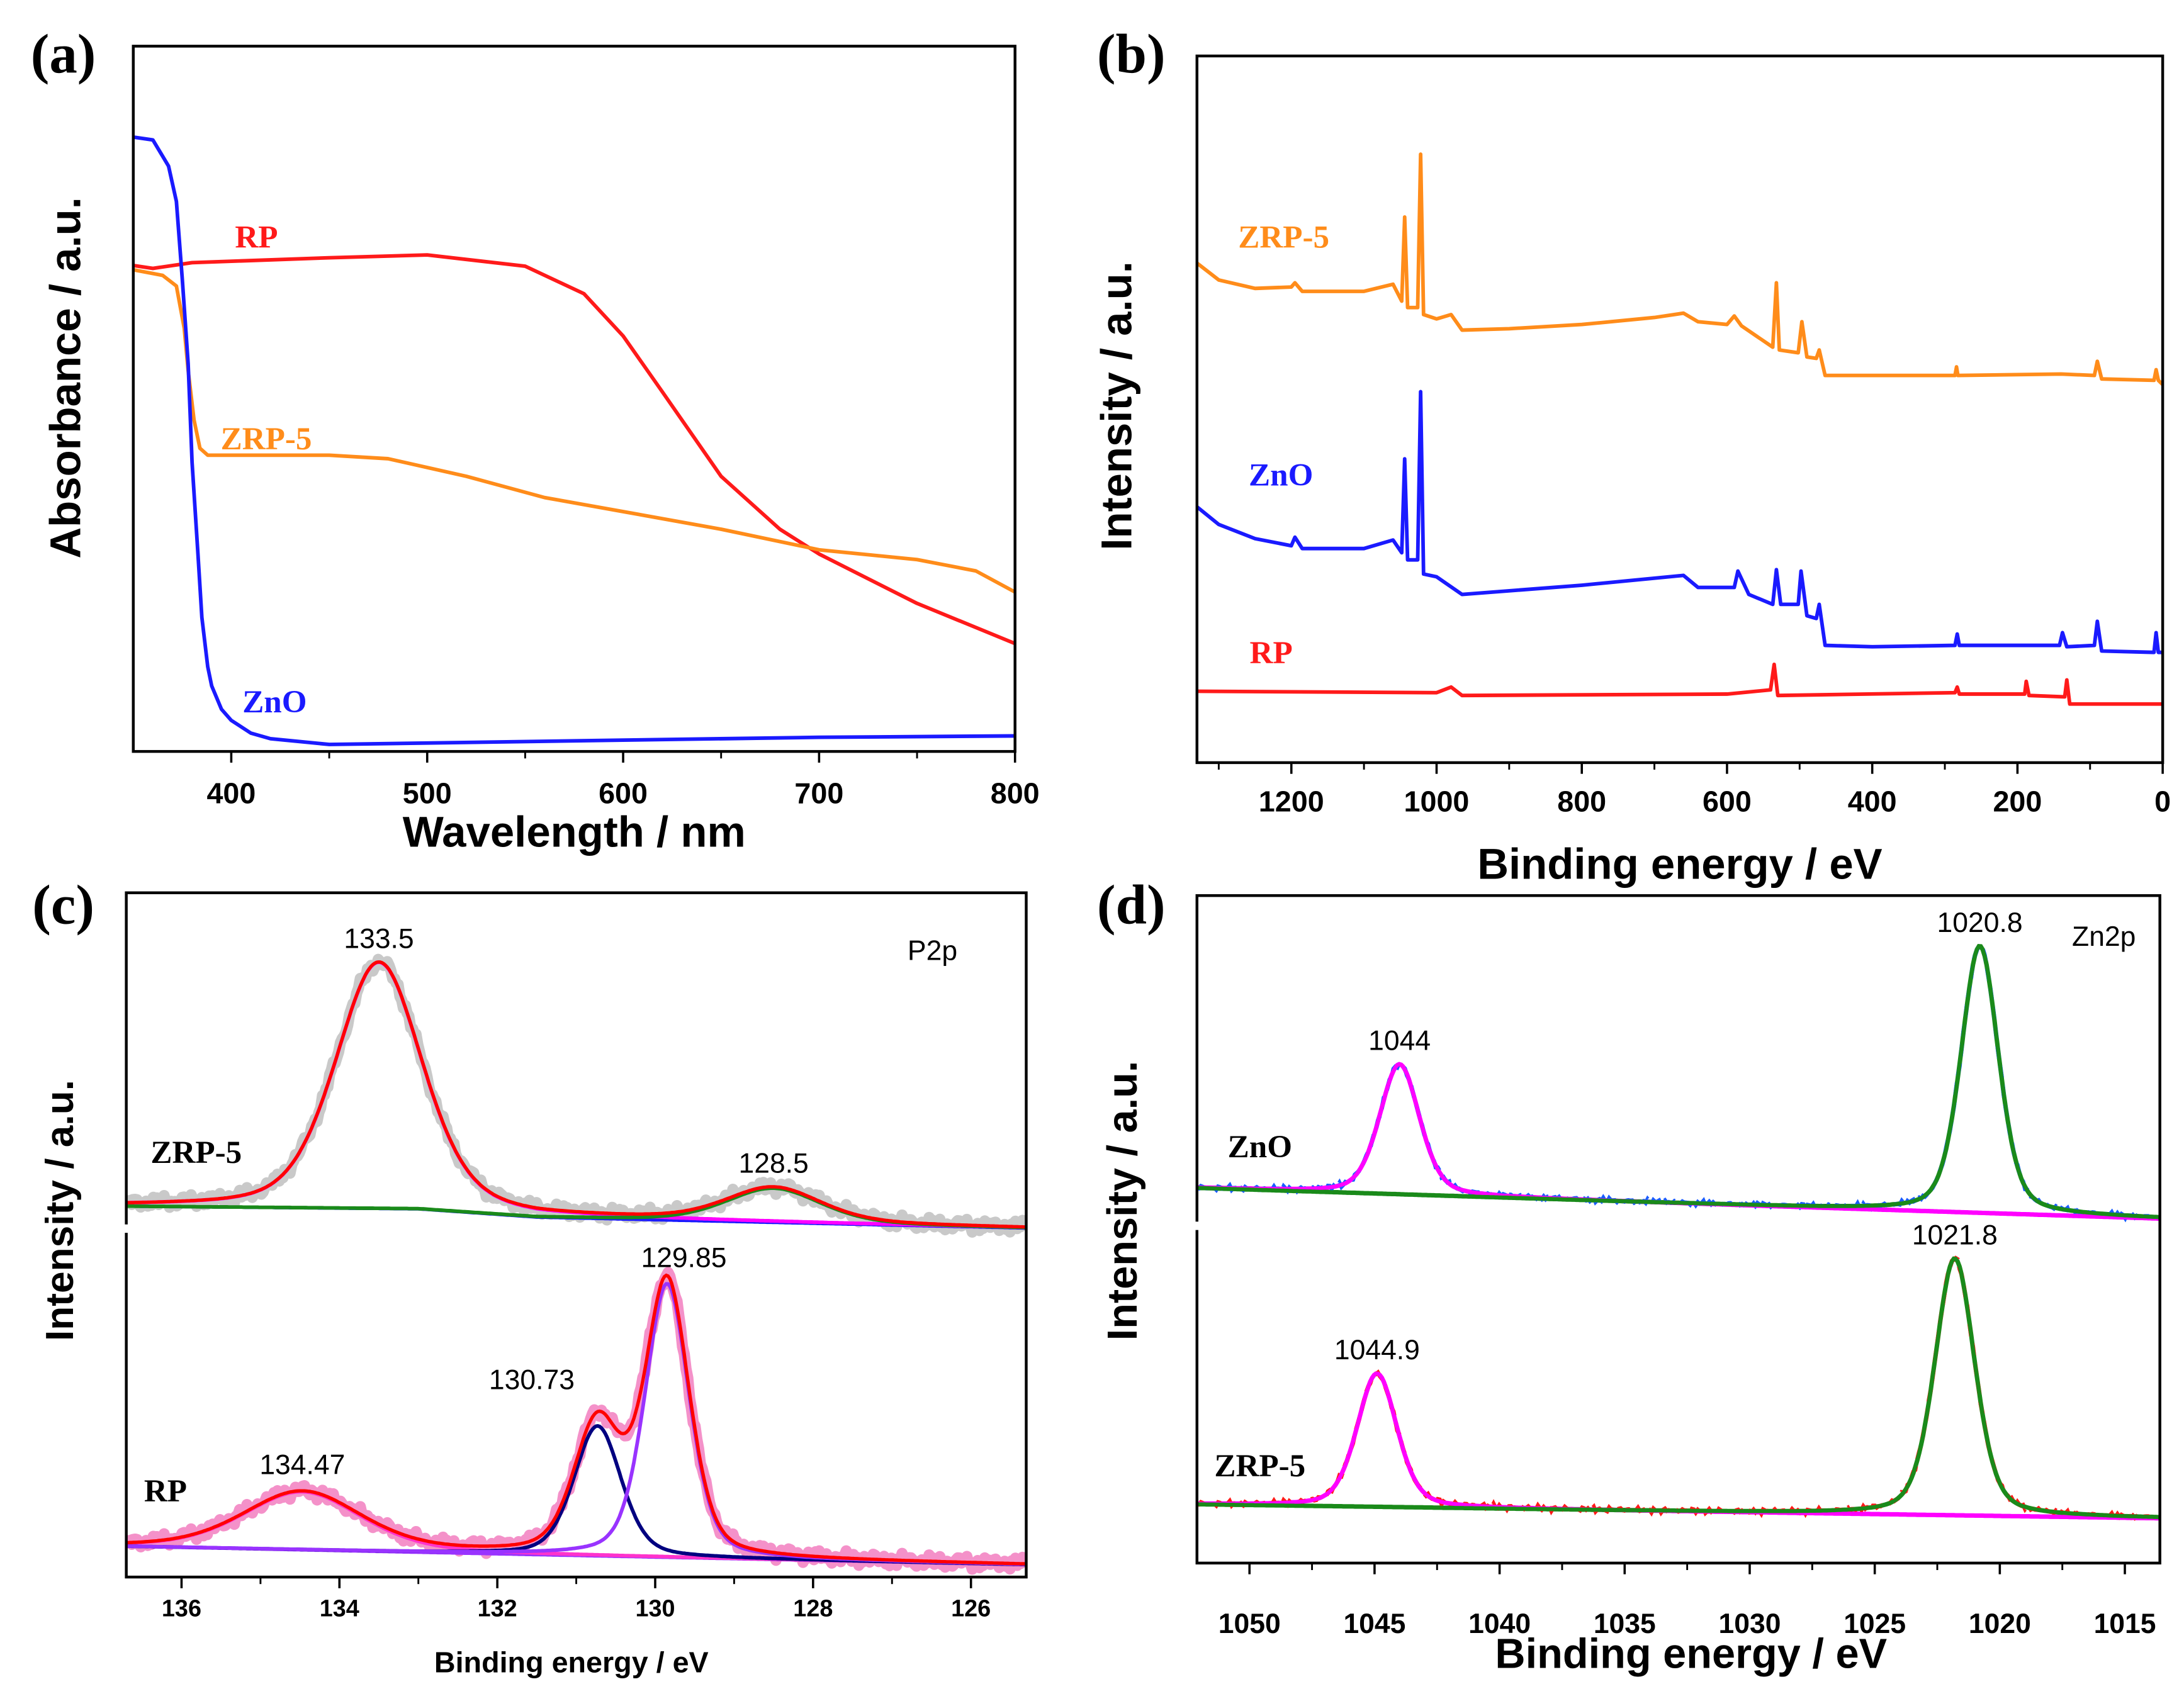 Image resolution: width=2184 pixels, height=1689 pixels. I want to click on x-tick-label: 1045, so click(1374, 1623).